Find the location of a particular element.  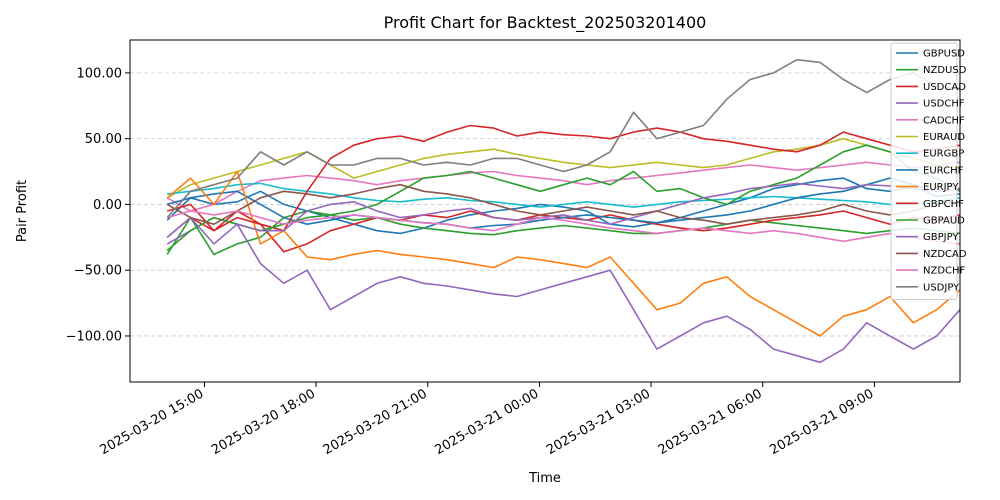

series-line-gbpusd is located at coordinates (563, 206).